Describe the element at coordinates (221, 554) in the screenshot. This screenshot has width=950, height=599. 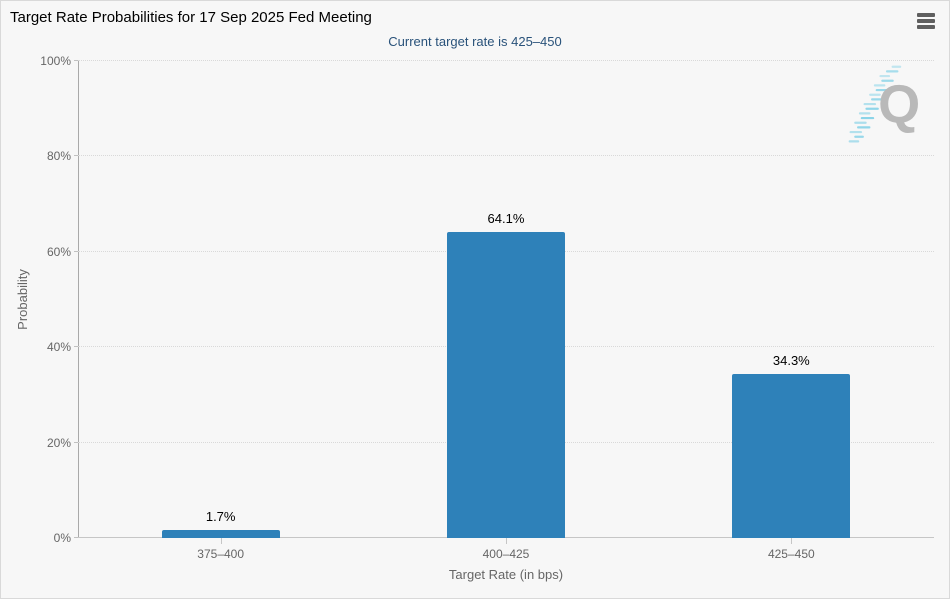
I see `x-axis-tick-label: 375–400` at that location.